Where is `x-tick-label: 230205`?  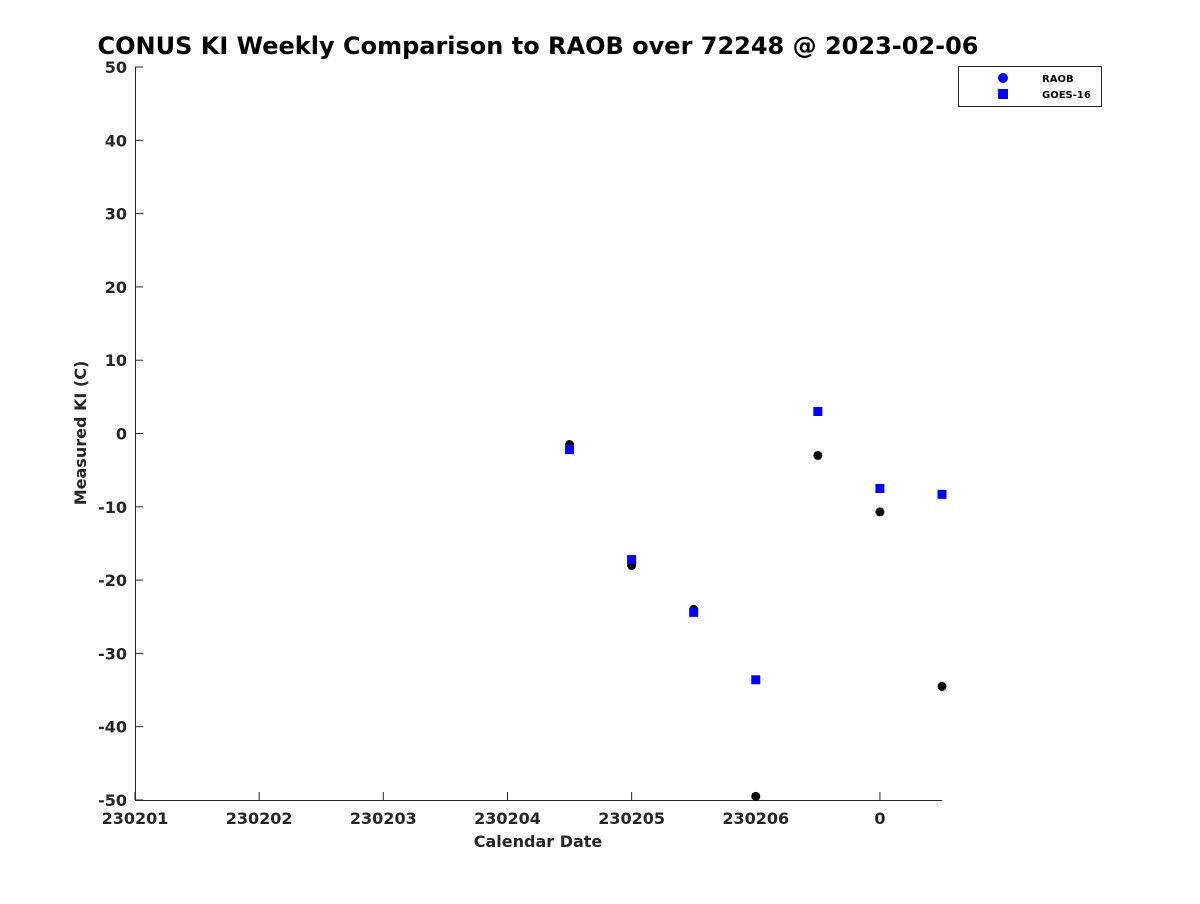
x-tick-label: 230205 is located at coordinates (631, 818).